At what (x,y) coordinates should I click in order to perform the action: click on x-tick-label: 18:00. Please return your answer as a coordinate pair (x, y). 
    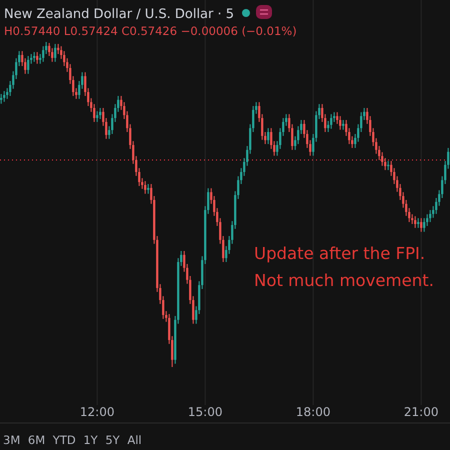
    Looking at the image, I should click on (313, 412).